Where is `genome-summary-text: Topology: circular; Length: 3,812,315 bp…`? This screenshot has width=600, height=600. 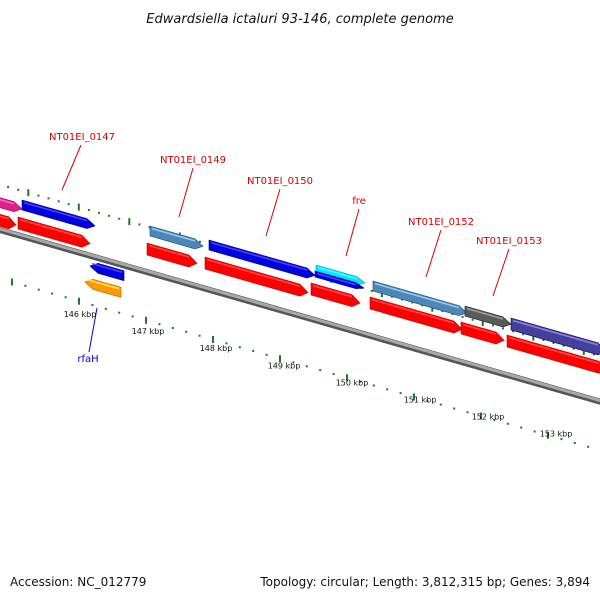
genome-summary-text: Topology: circular; Length: 3,812,315 bp… is located at coordinates (424, 582).